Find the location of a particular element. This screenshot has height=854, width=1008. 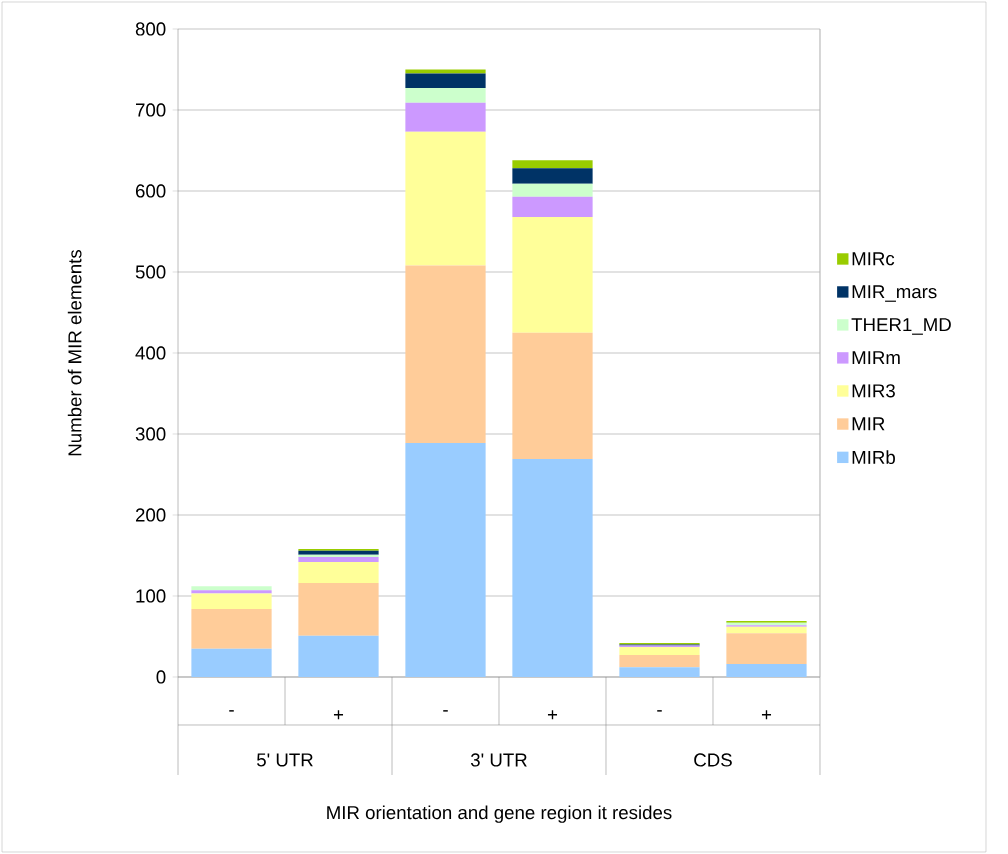

y-tick-label: 500 is located at coordinates (150, 272).